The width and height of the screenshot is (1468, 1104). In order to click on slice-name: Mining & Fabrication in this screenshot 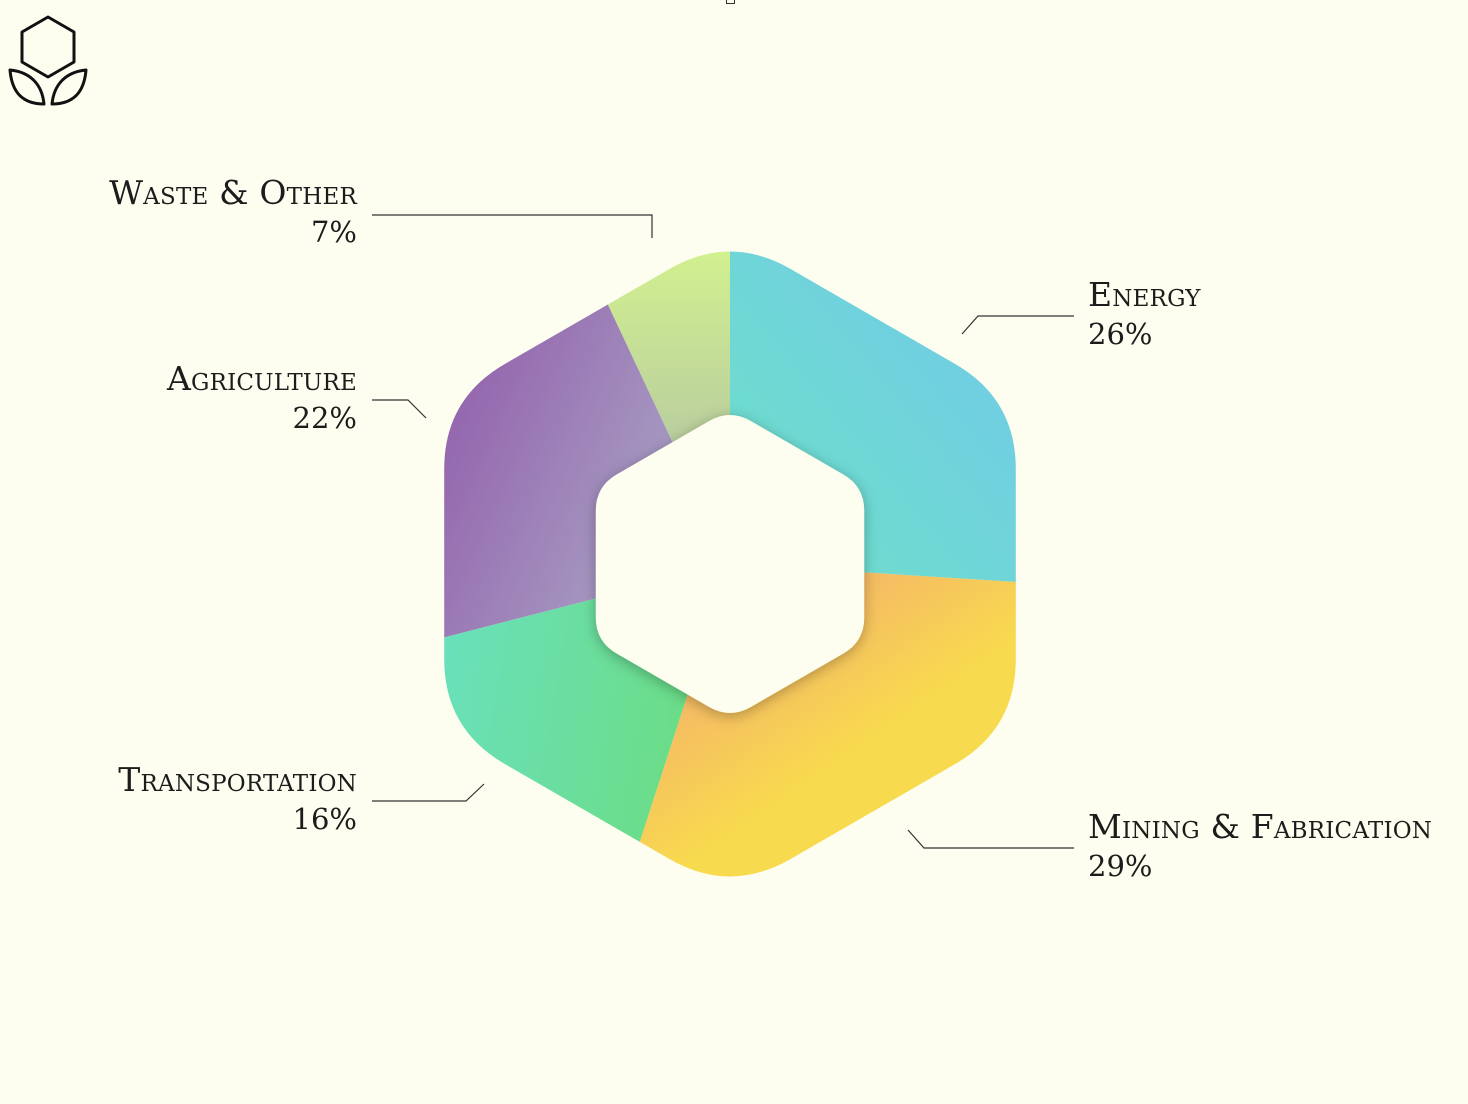, I will do `click(1260, 826)`.